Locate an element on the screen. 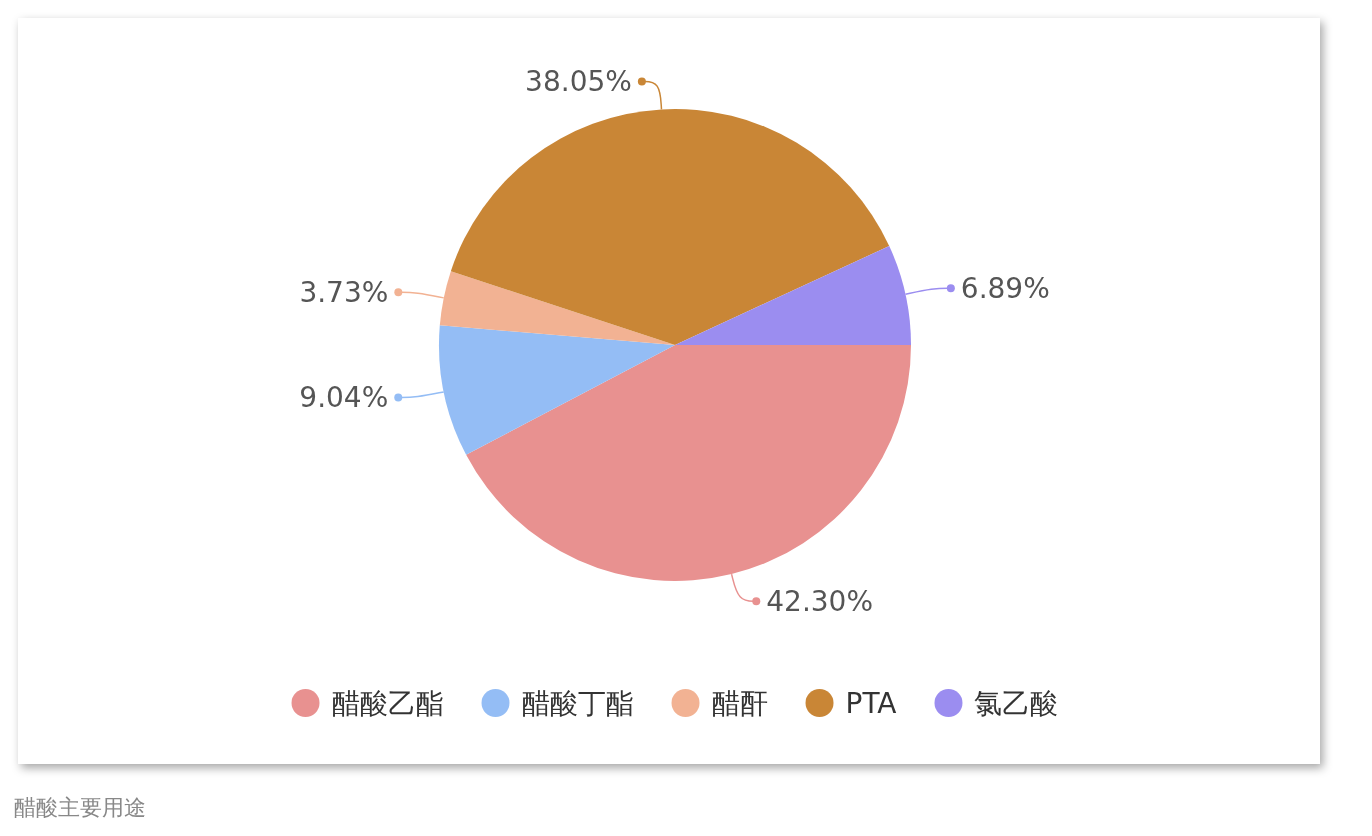 The height and width of the screenshot is (836, 1372). data-label: 38.05% is located at coordinates (578, 82).